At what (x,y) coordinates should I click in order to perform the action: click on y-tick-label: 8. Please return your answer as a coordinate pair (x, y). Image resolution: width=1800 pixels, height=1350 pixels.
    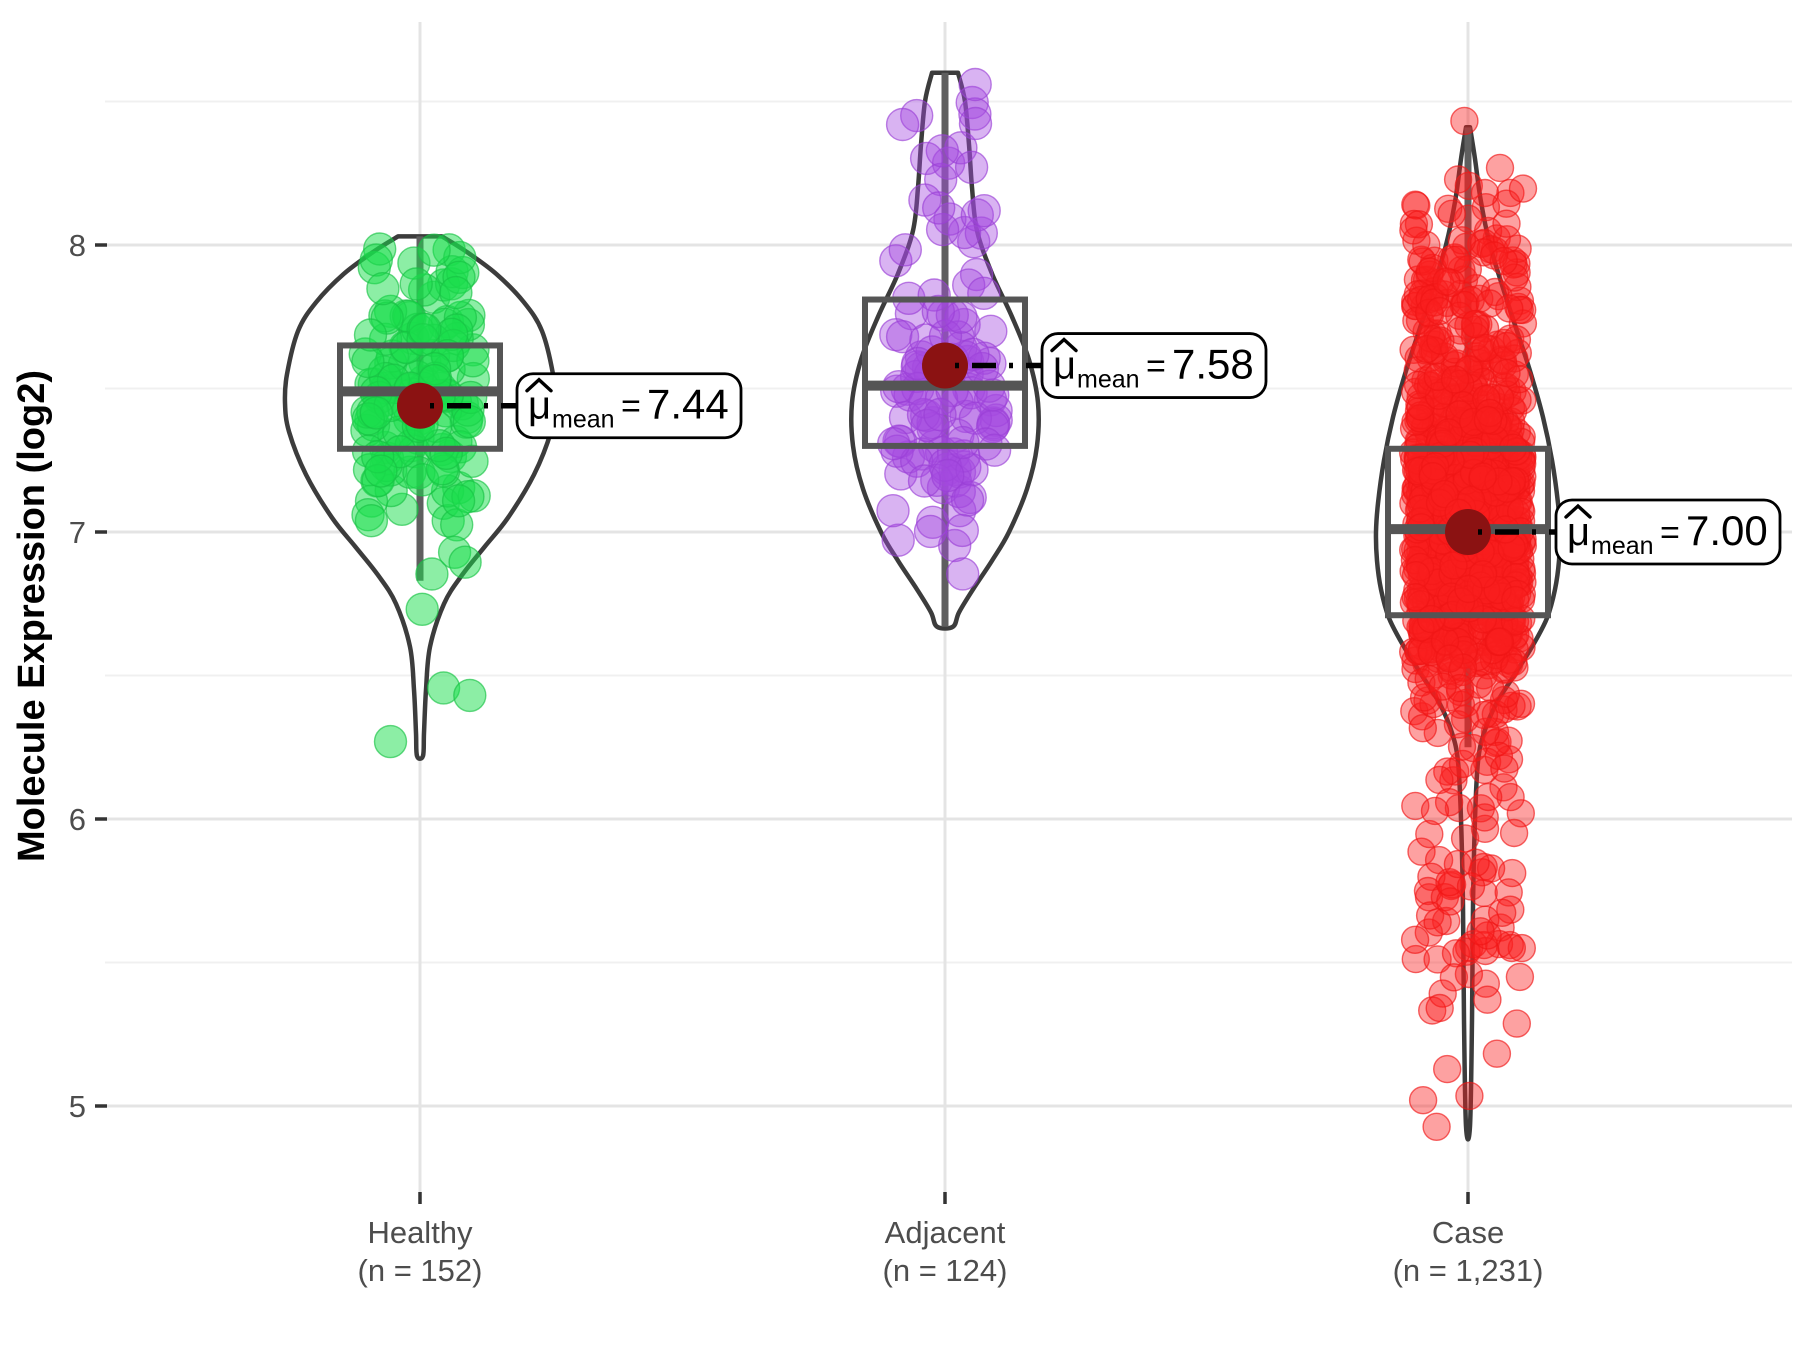
    Looking at the image, I should click on (77, 245).